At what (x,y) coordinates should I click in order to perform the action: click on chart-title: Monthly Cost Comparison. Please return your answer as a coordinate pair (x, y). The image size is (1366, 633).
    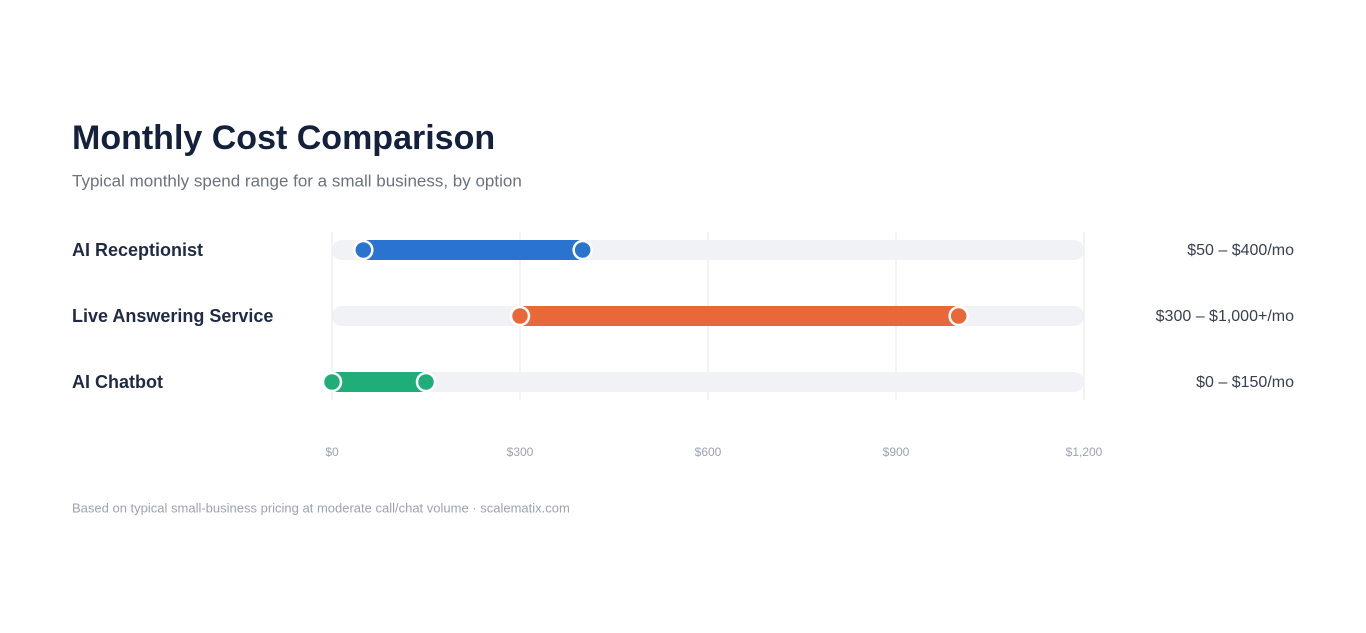
    Looking at the image, I should click on (283, 138).